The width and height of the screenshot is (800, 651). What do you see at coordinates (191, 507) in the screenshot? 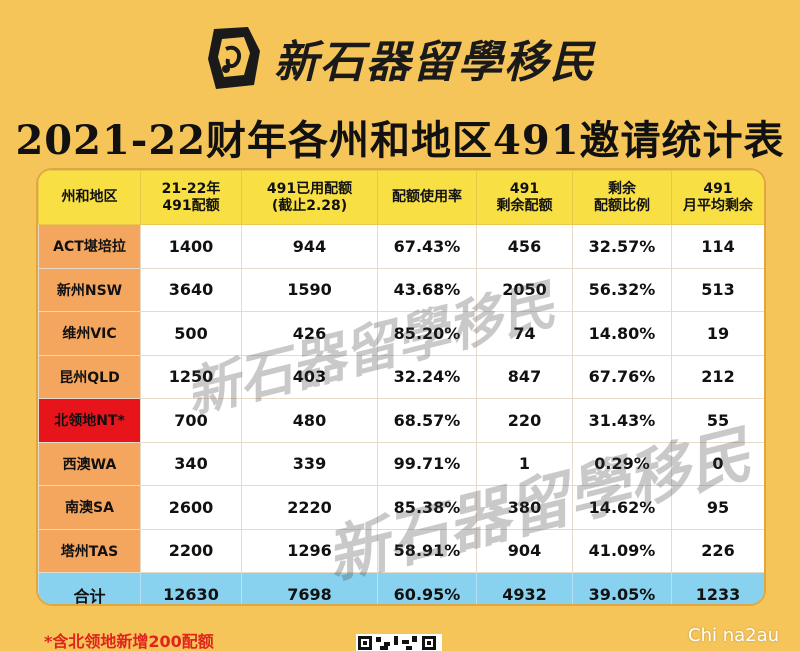
I see `table-cell: 2600` at bounding box center [191, 507].